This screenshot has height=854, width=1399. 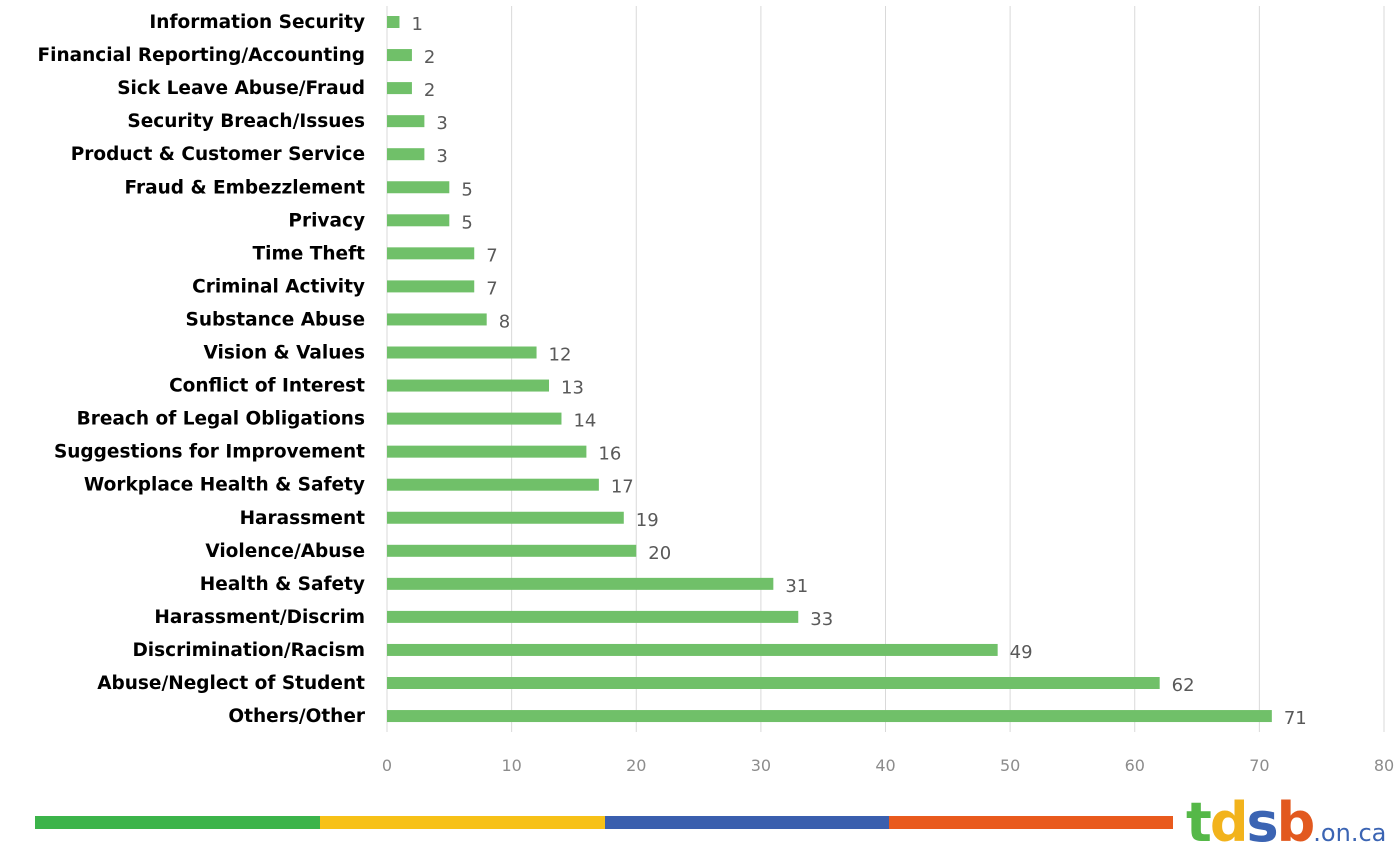 What do you see at coordinates (241, 88) in the screenshot?
I see `category-label: Sick Leave Abuse/Fraud` at bounding box center [241, 88].